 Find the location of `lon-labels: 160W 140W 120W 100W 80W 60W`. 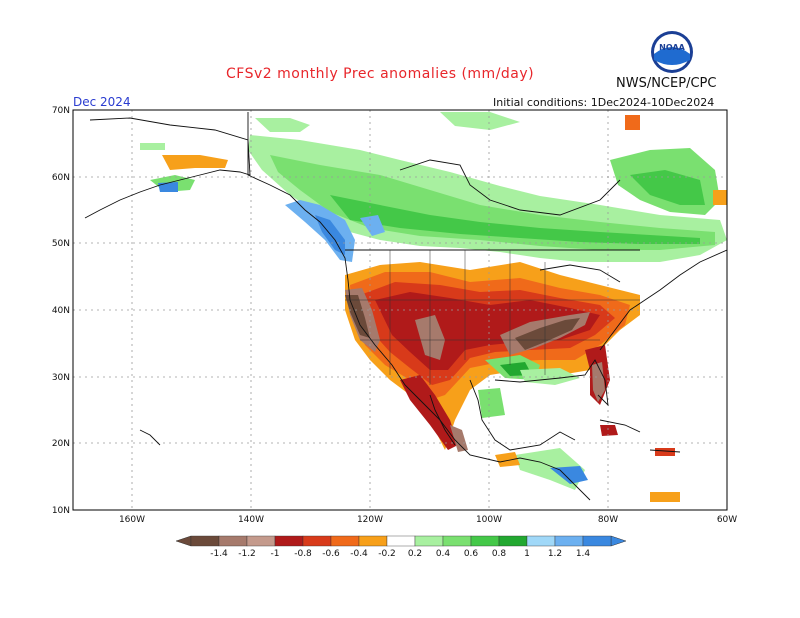

lon-labels: 160W 140W 120W 100W 80W 60W is located at coordinates (428, 520).